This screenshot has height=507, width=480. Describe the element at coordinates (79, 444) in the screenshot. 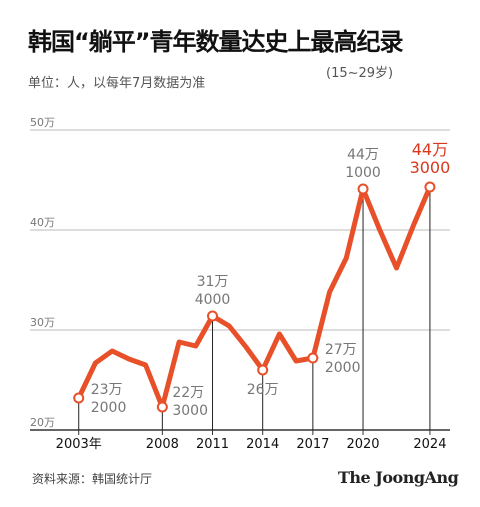

I see `x-tick-label: 2003年` at that location.